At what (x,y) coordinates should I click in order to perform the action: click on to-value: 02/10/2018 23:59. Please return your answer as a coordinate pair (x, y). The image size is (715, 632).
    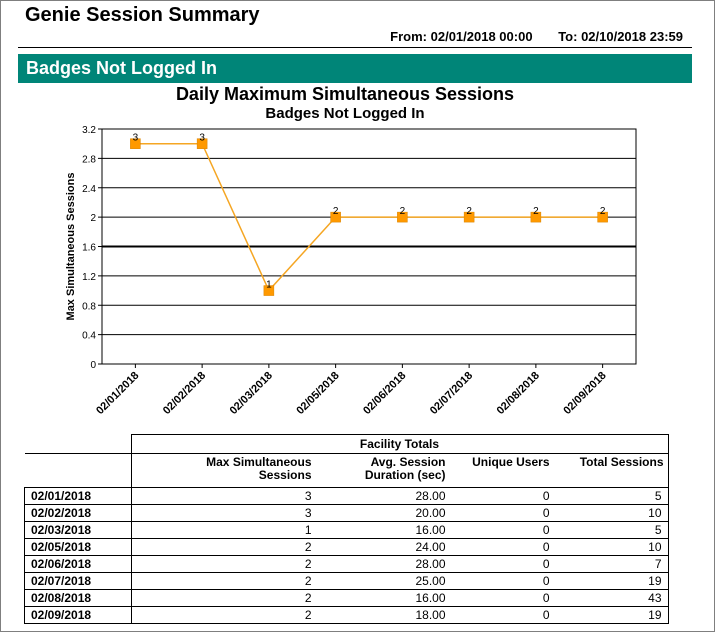
    Looking at the image, I should click on (632, 36).